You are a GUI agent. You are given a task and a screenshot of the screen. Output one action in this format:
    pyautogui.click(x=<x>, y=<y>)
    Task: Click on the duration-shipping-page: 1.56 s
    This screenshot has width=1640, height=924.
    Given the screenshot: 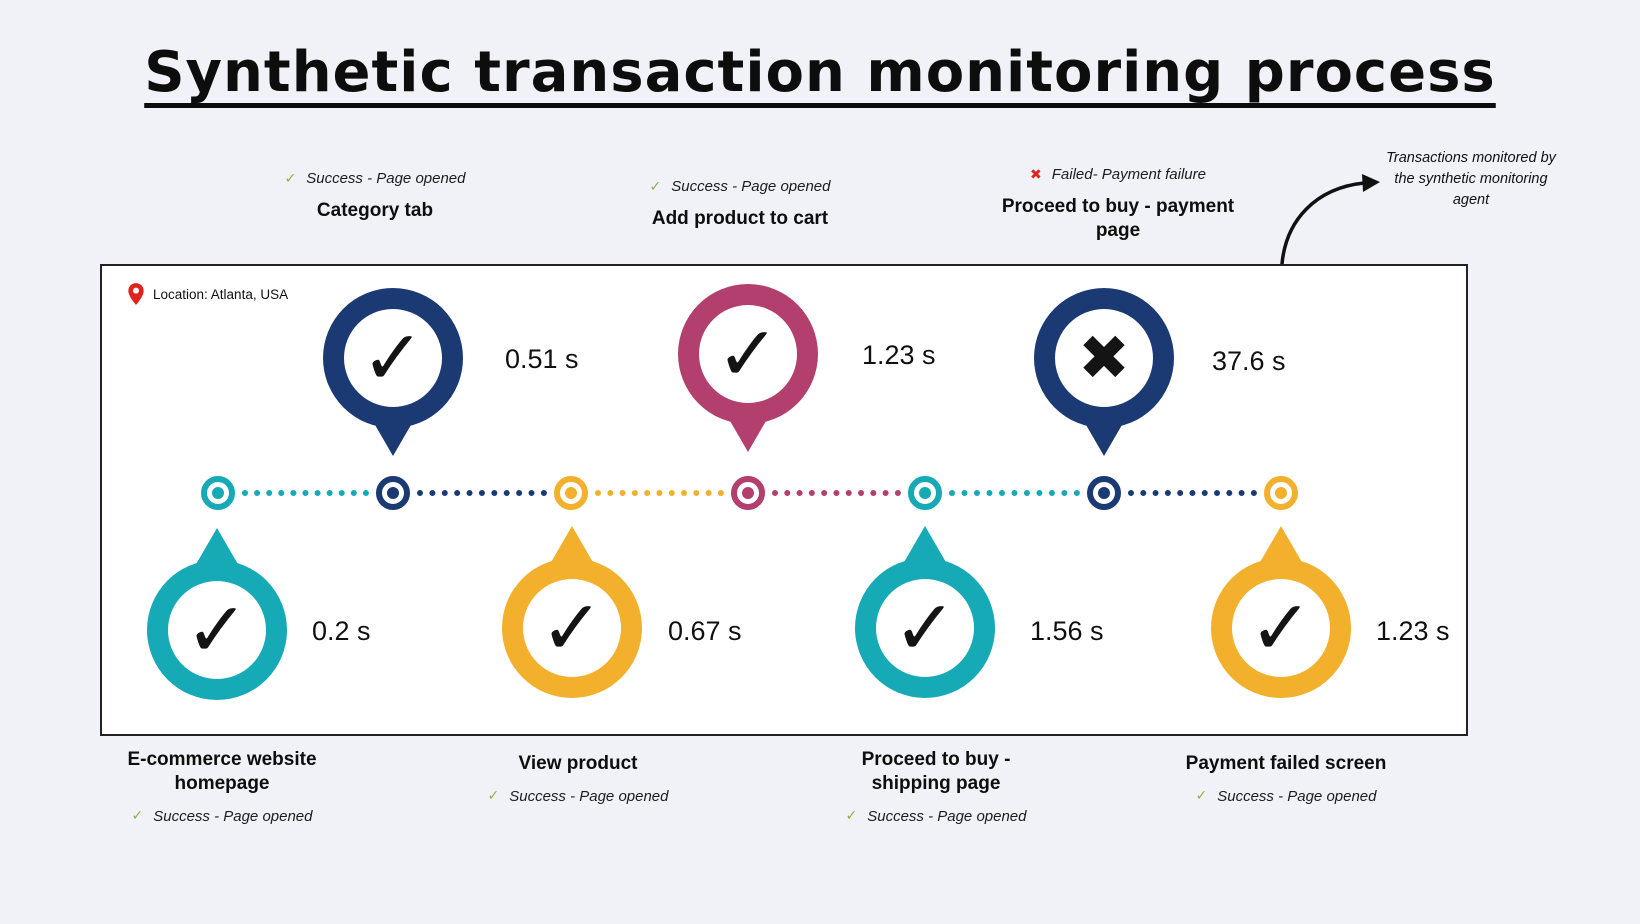 What is the action you would take?
    pyautogui.click(x=1067, y=631)
    